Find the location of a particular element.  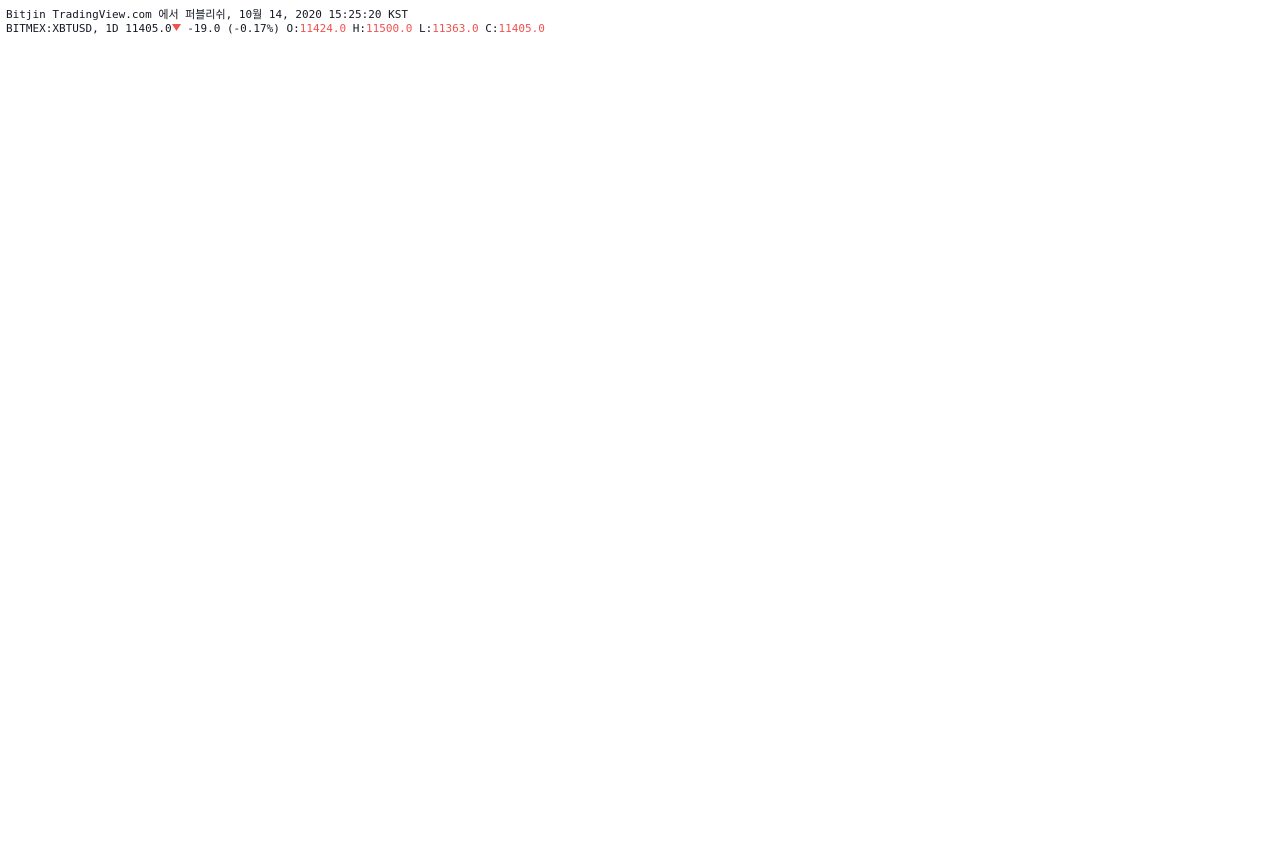

y-tick-label: 18000.0 is located at coordinates (1252, 181).